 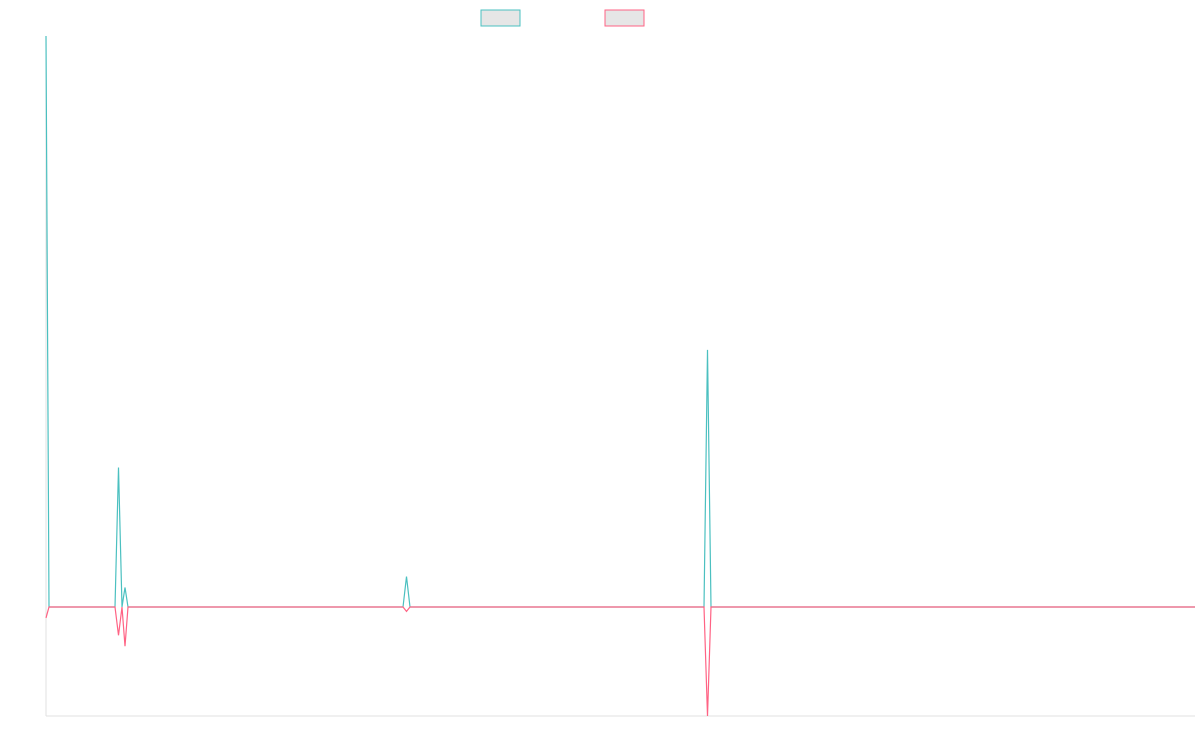 What do you see at coordinates (620, 661) in the screenshot?
I see `line-series` at bounding box center [620, 661].